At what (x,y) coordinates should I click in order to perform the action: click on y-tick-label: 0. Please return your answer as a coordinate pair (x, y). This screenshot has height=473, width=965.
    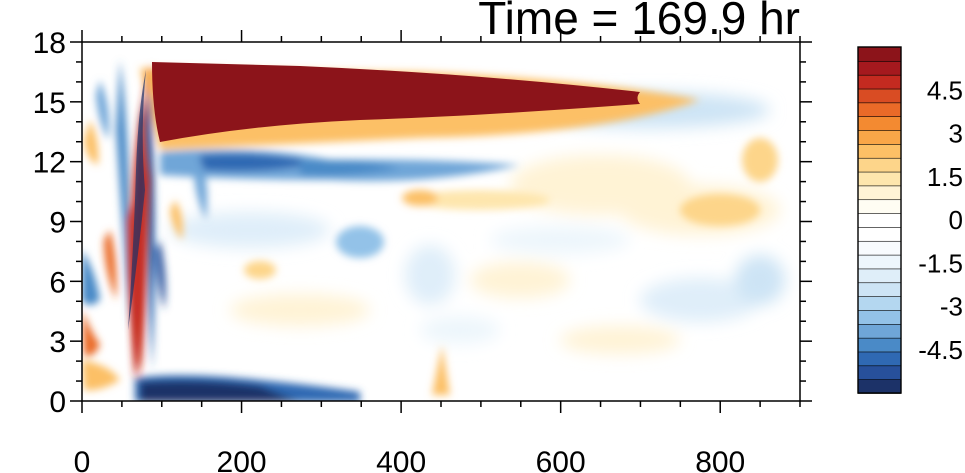
    Looking at the image, I should click on (57, 402).